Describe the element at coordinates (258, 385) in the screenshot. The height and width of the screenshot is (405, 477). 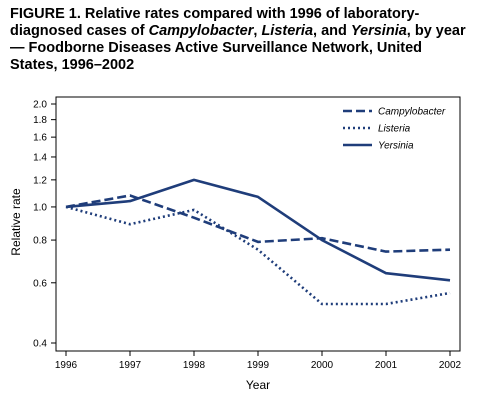
I see `x-axis-label: Year` at that location.